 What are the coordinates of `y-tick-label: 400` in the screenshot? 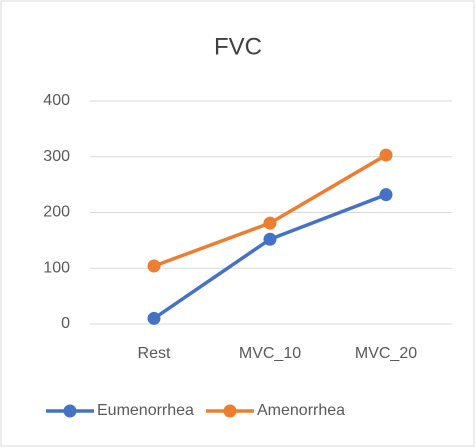 It's located at (56, 100).